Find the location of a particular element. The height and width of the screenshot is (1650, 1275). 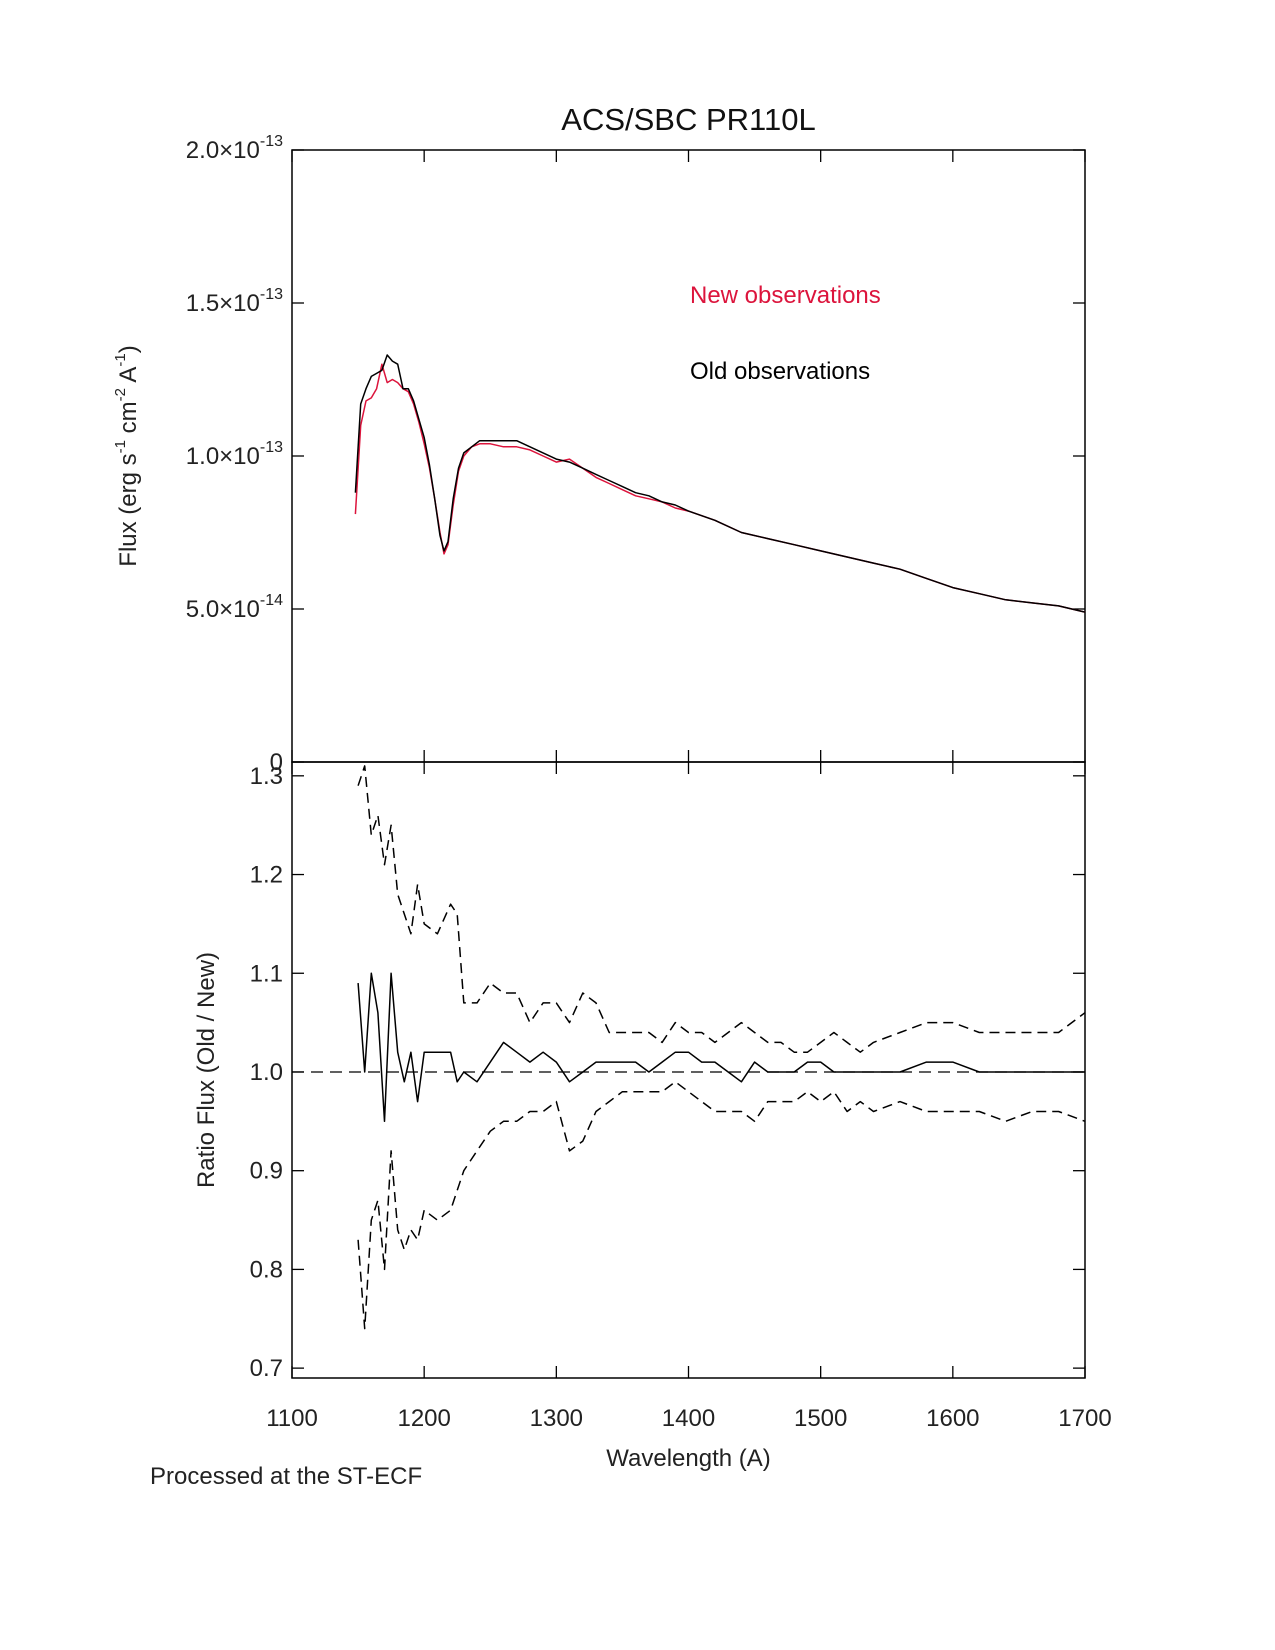

y-tick-text: 5.0×10 is located at coordinates (223, 609).